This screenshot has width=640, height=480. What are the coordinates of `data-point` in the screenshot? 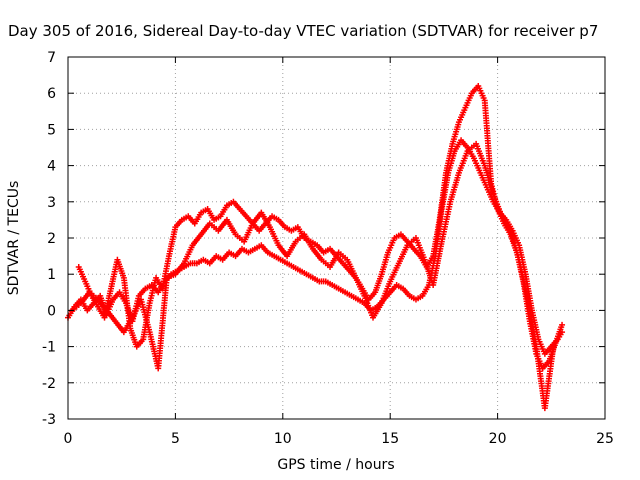 It's located at (553, 346).